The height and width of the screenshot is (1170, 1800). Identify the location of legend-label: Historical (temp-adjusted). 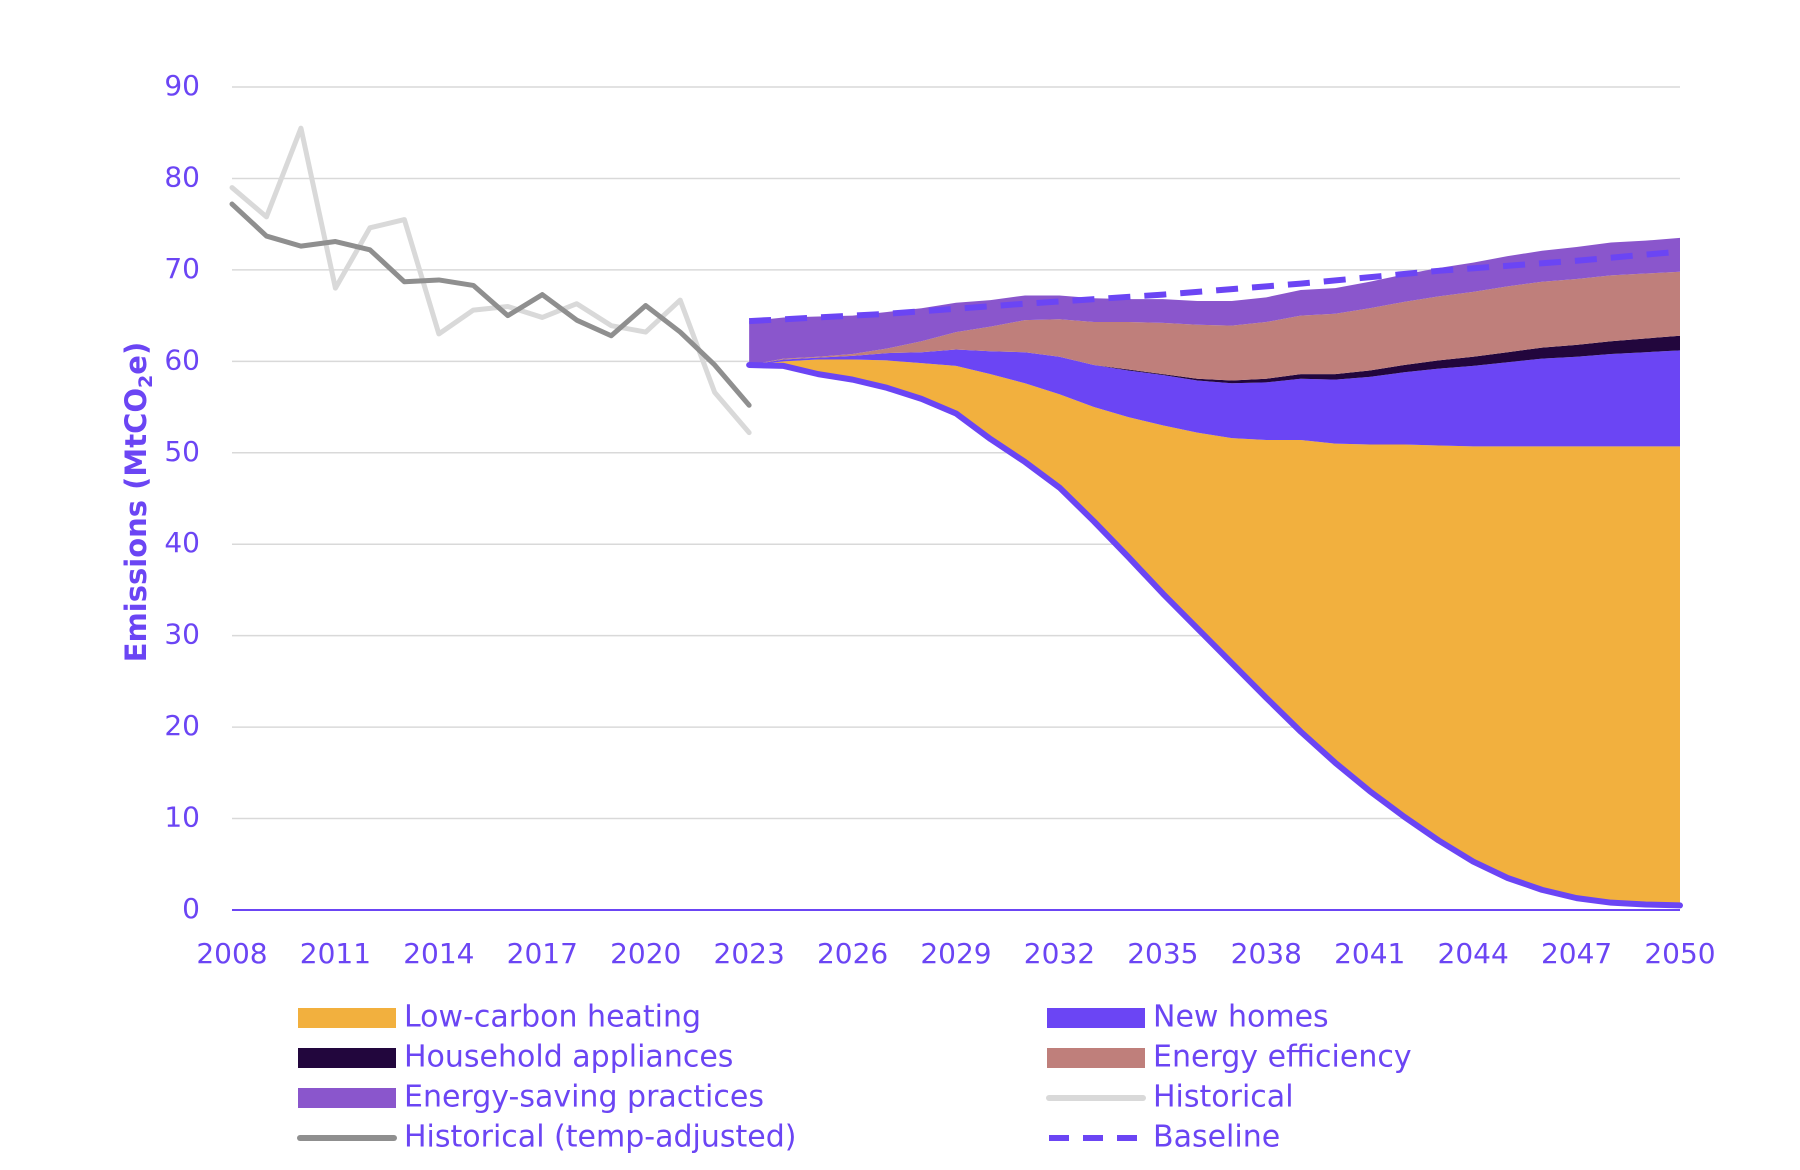
(600, 1137).